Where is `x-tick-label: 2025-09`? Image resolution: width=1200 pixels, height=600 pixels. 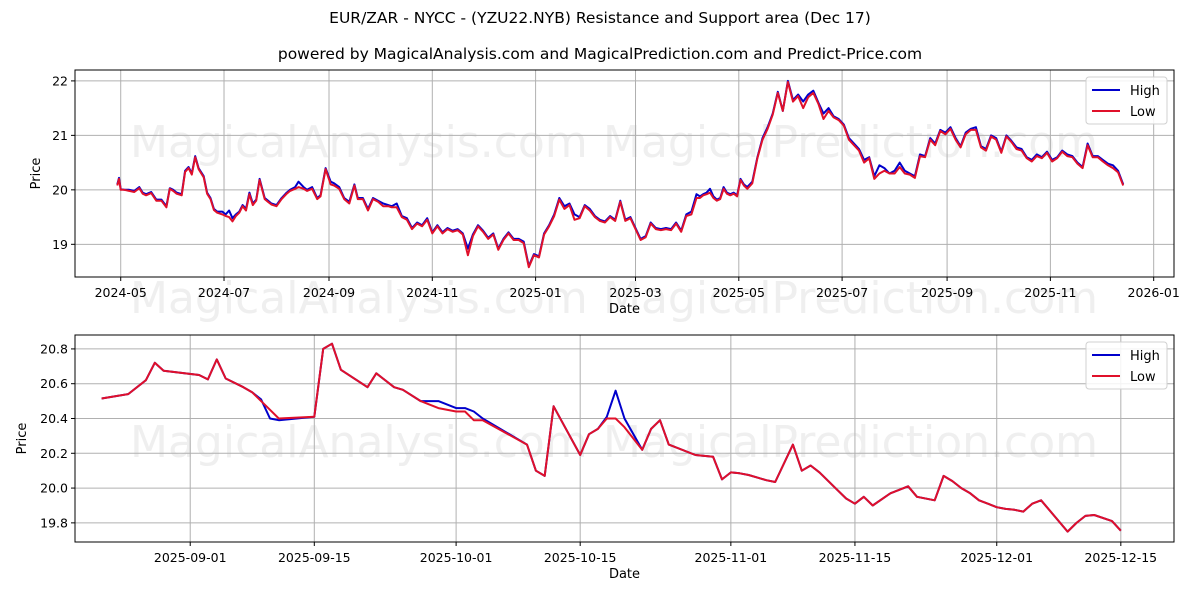
x-tick-label: 2025-09 is located at coordinates (947, 292).